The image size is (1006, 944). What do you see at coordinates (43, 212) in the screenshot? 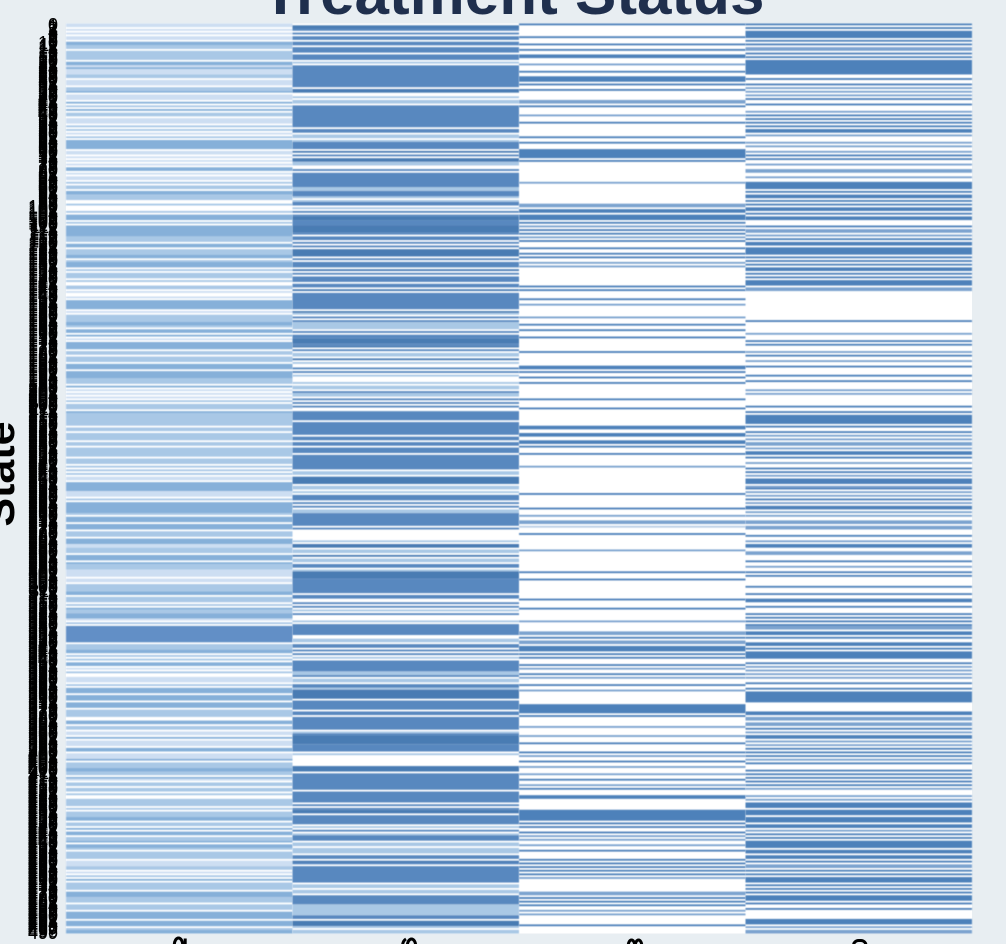
I see `svg-text: 103` at bounding box center [43, 212].